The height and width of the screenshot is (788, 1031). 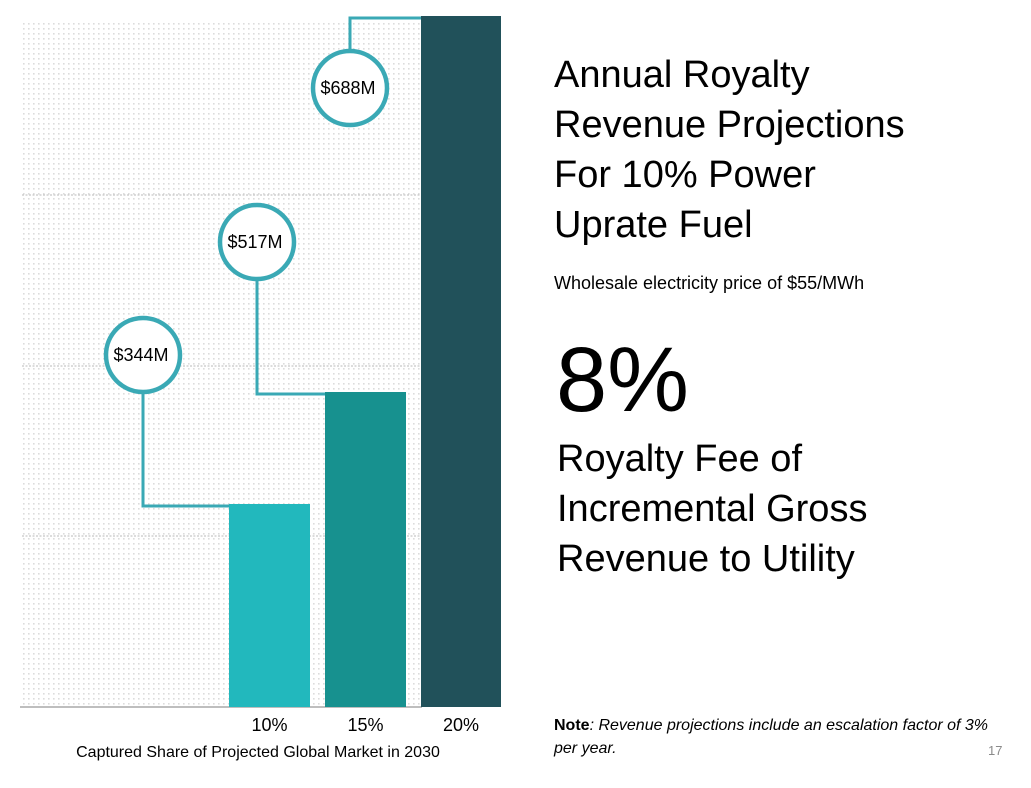 I want to click on x-tick-label: 10%, so click(x=269, y=725).